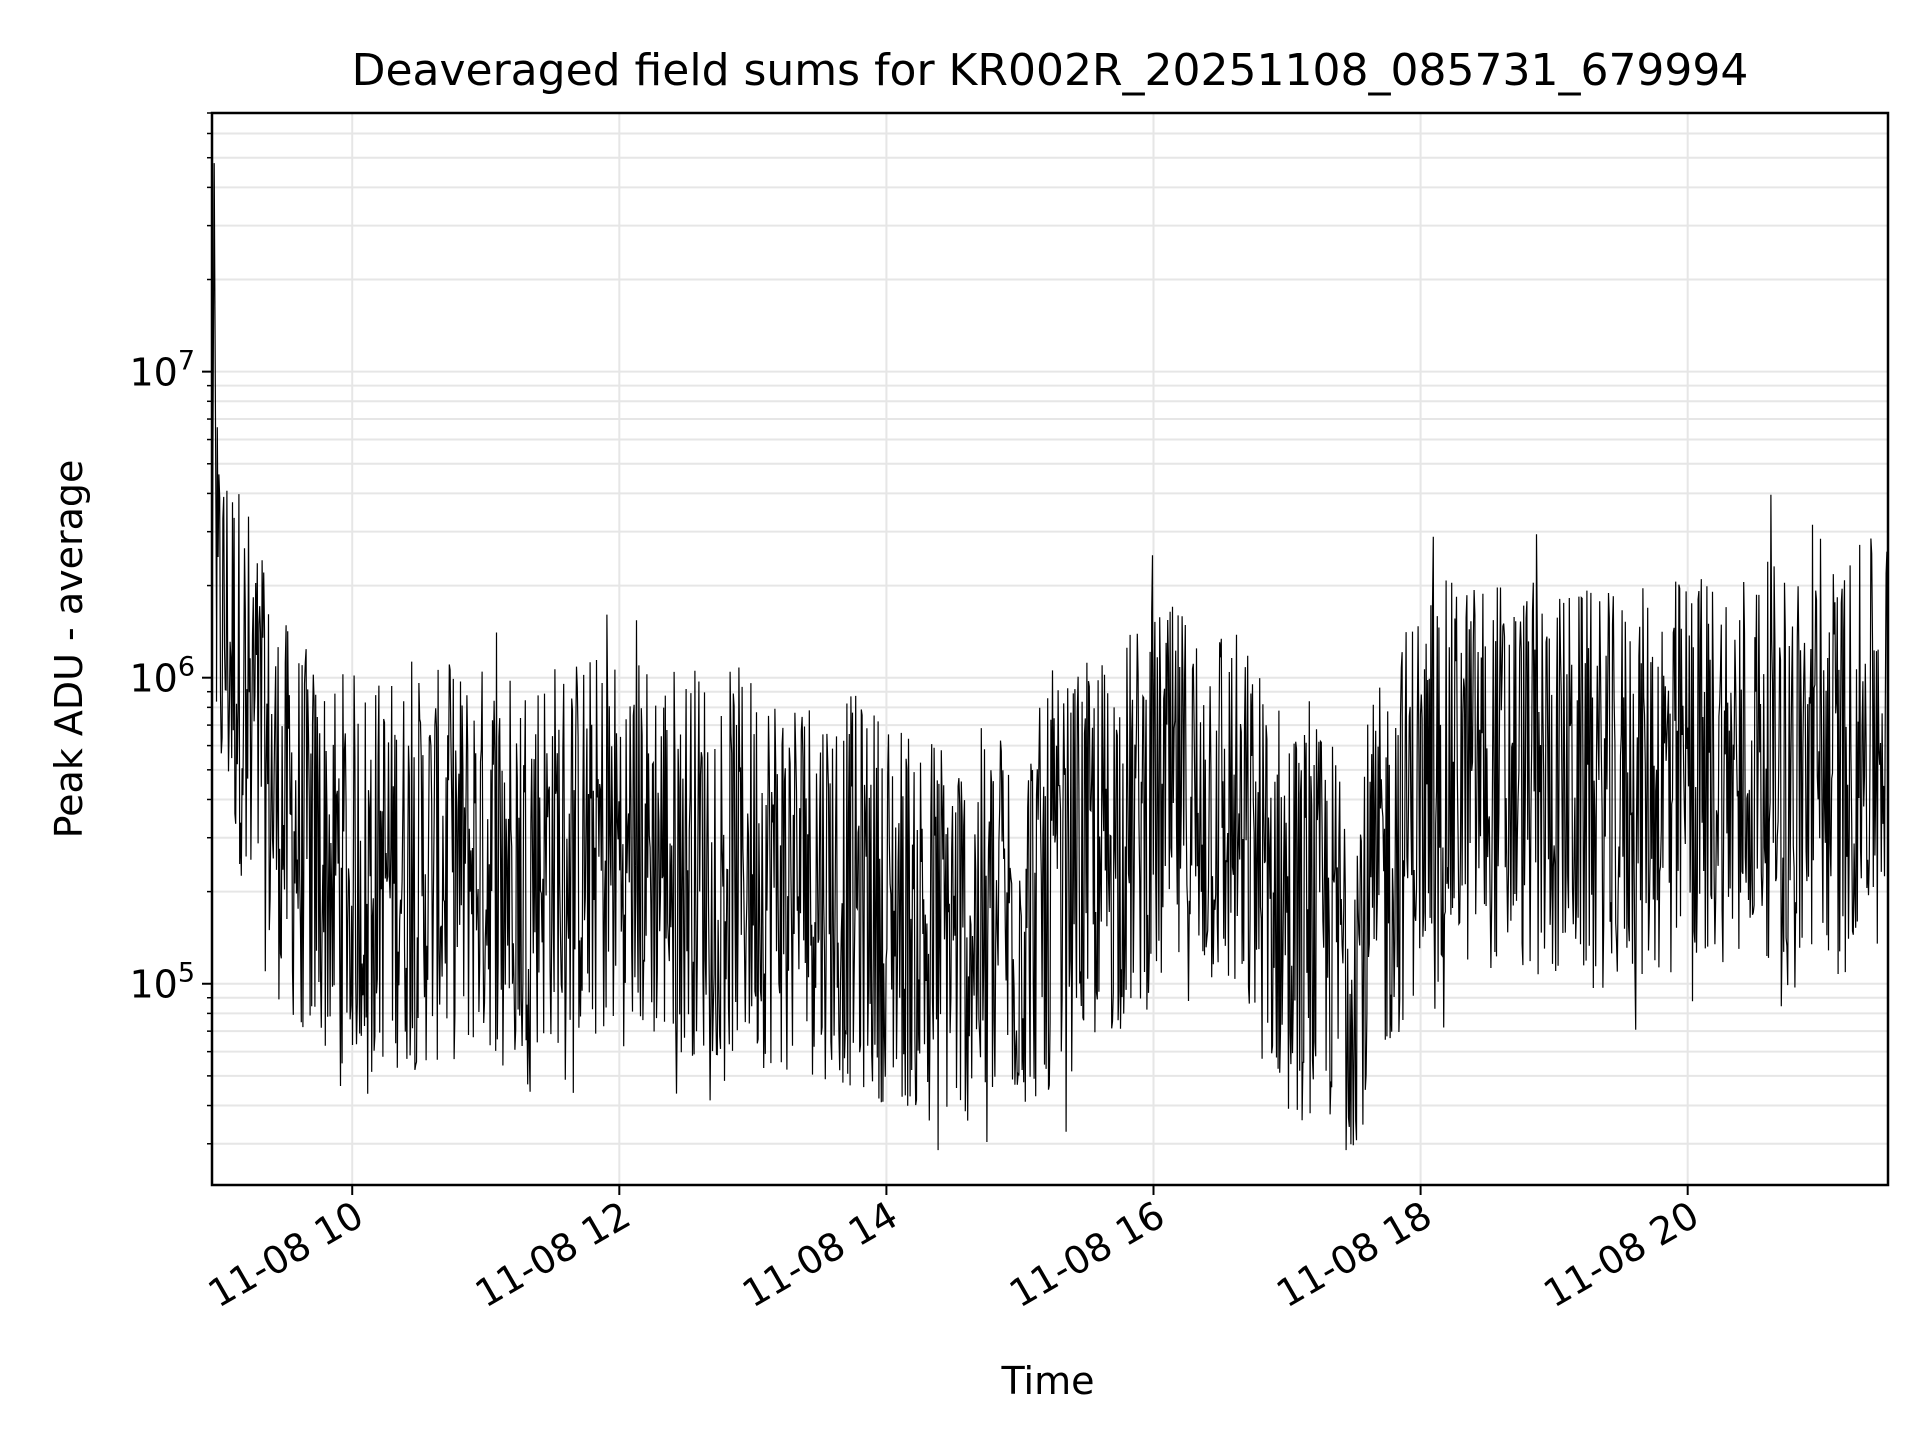 Image resolution: width=1920 pixels, height=1440 pixels. I want to click on y-tick-label-exponent: 6, so click(186, 667).